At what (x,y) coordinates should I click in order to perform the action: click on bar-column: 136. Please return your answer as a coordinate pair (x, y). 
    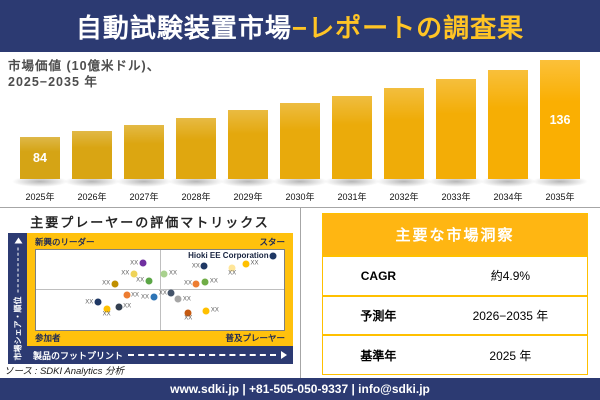
    Looking at the image, I should click on (560, 123).